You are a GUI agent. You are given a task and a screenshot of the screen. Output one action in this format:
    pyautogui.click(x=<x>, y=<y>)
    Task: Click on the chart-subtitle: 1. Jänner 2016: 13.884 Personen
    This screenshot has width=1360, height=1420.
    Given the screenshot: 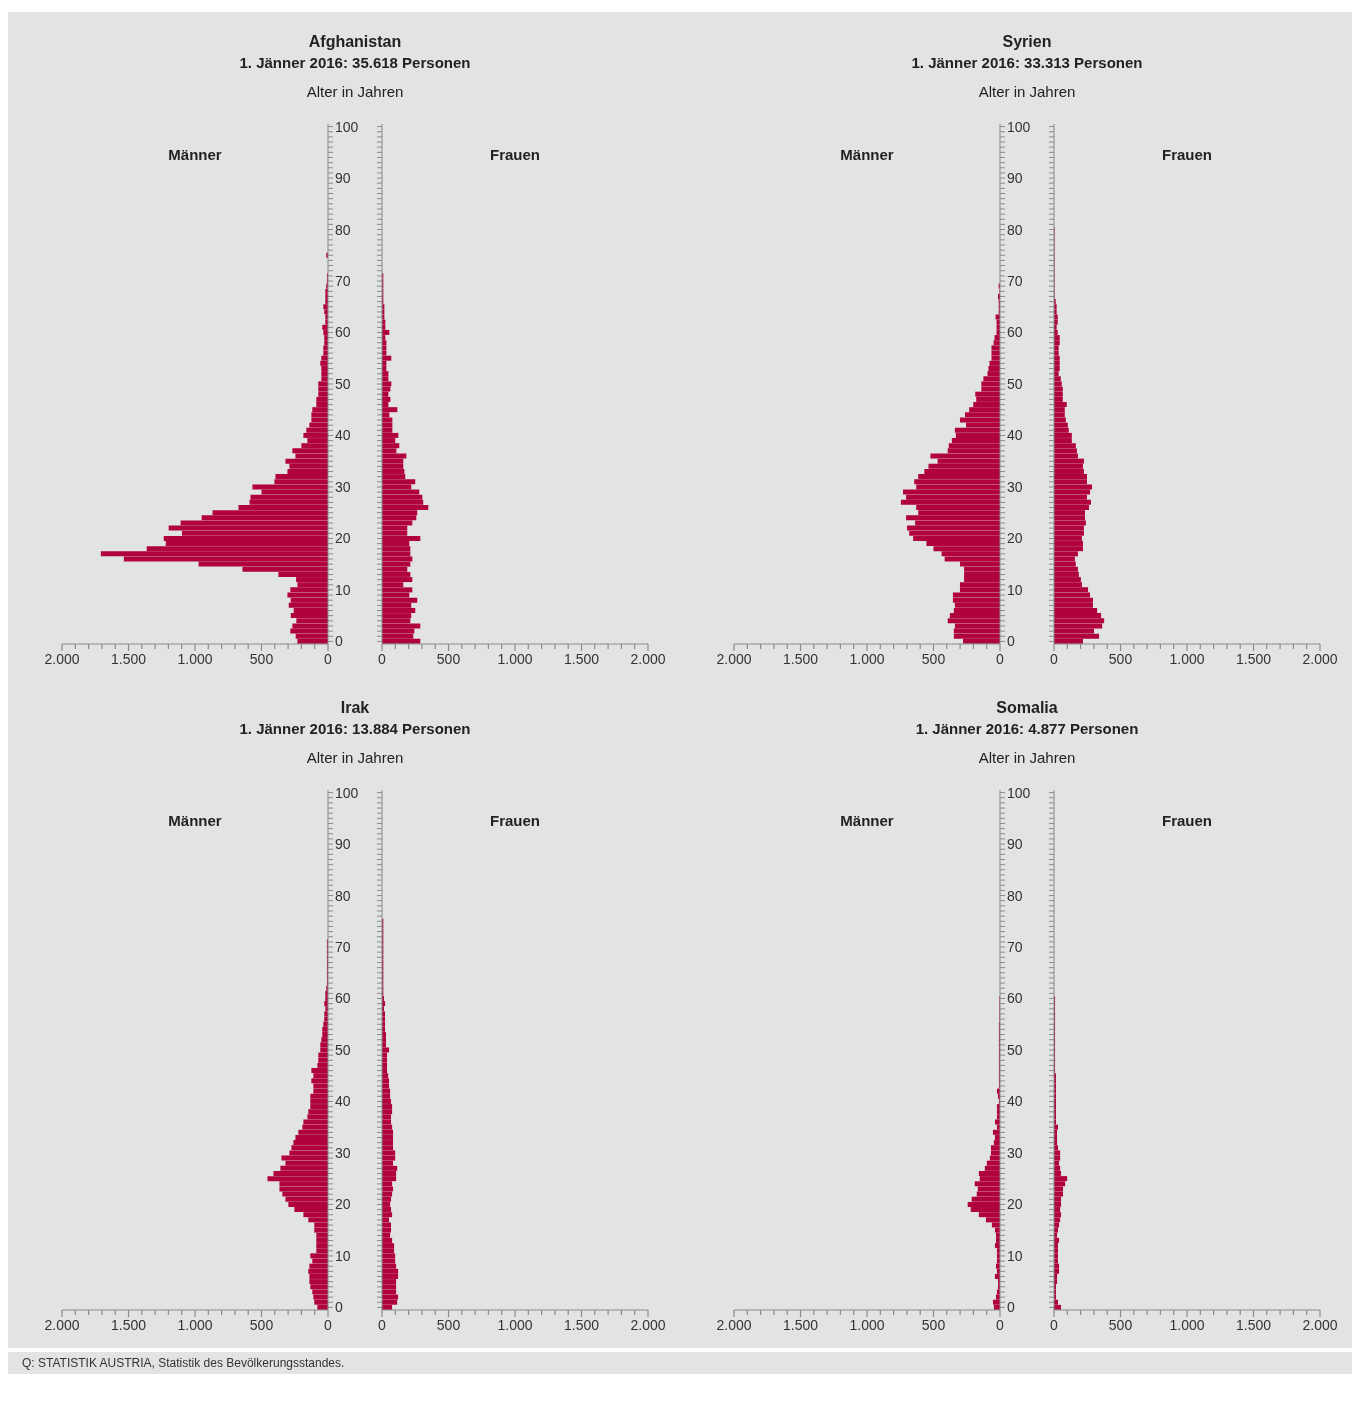 What is the action you would take?
    pyautogui.click(x=355, y=729)
    